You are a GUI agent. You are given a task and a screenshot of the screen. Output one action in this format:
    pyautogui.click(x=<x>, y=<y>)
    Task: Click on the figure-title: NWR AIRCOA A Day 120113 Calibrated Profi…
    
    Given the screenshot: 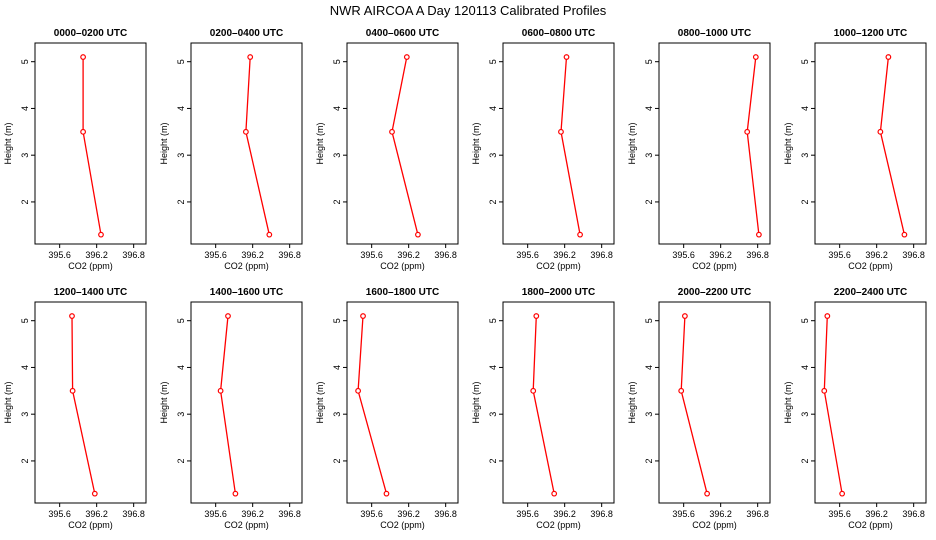 What is the action you would take?
    pyautogui.click(x=468, y=10)
    